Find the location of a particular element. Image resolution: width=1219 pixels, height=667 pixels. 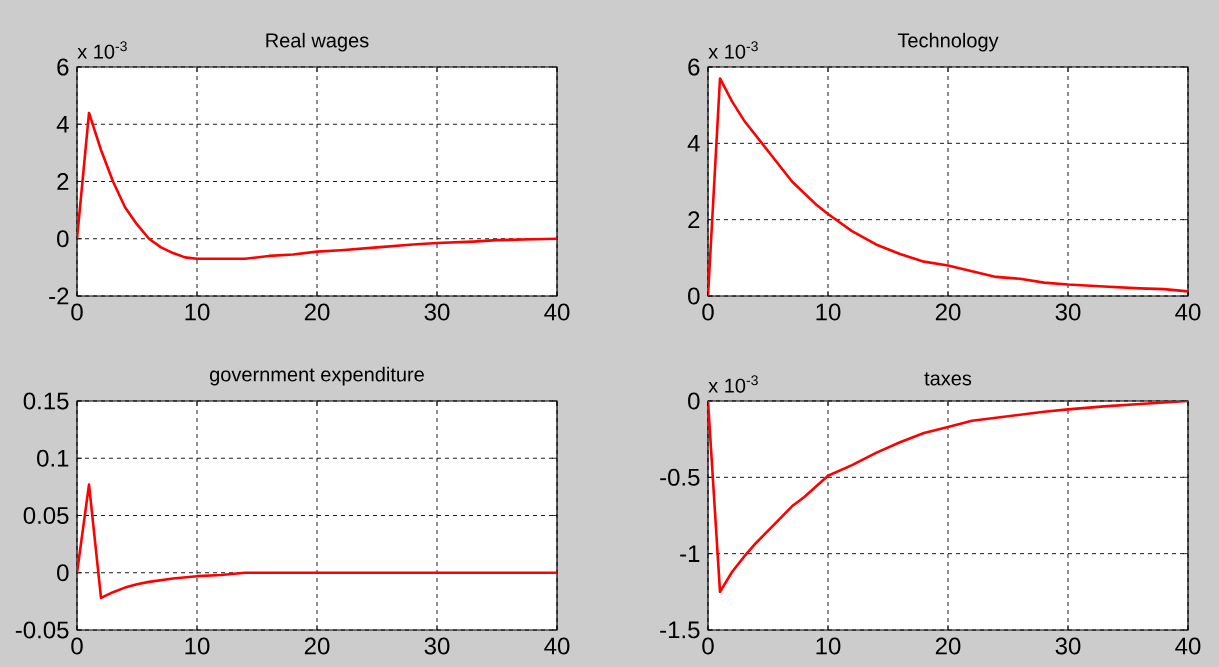

y-tick-label: -0.05 is located at coordinates (42, 630).